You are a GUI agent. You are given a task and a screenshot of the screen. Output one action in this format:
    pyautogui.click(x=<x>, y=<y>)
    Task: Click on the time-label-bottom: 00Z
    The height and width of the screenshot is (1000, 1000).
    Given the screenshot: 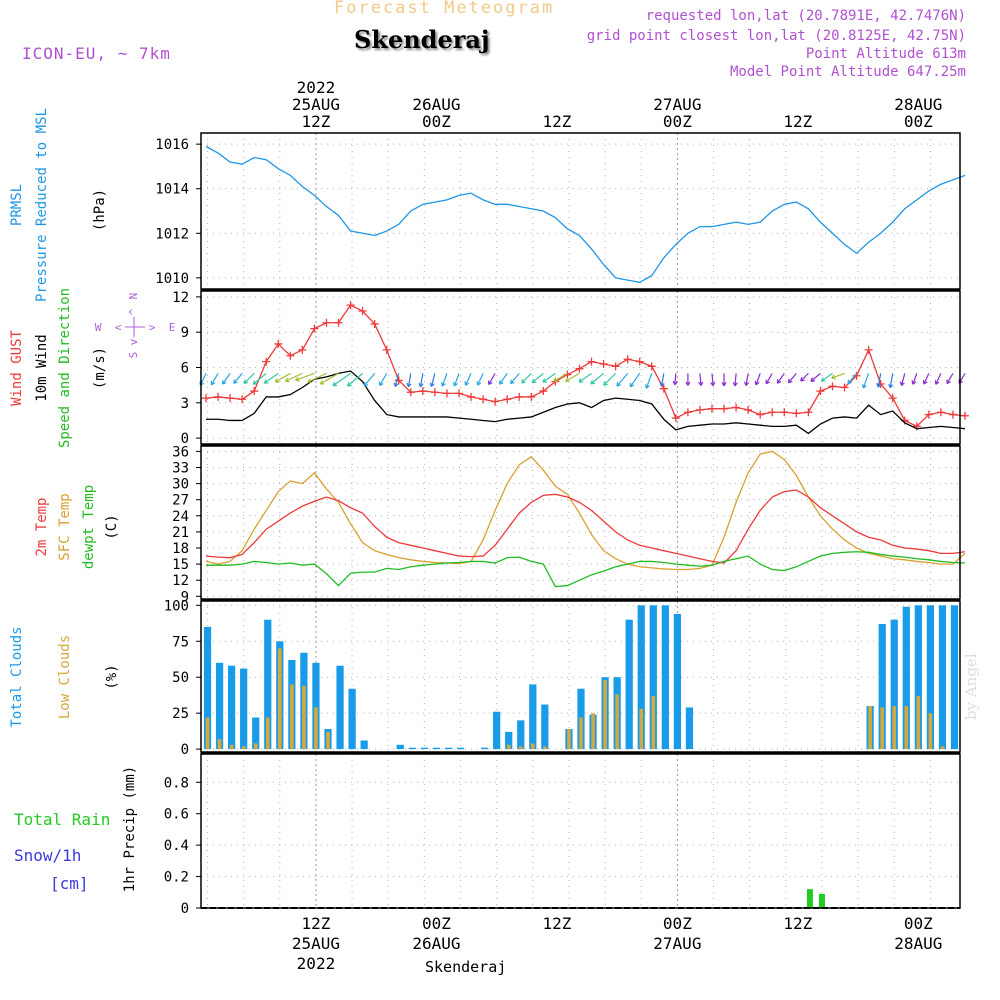 What is the action you would take?
    pyautogui.click(x=436, y=923)
    